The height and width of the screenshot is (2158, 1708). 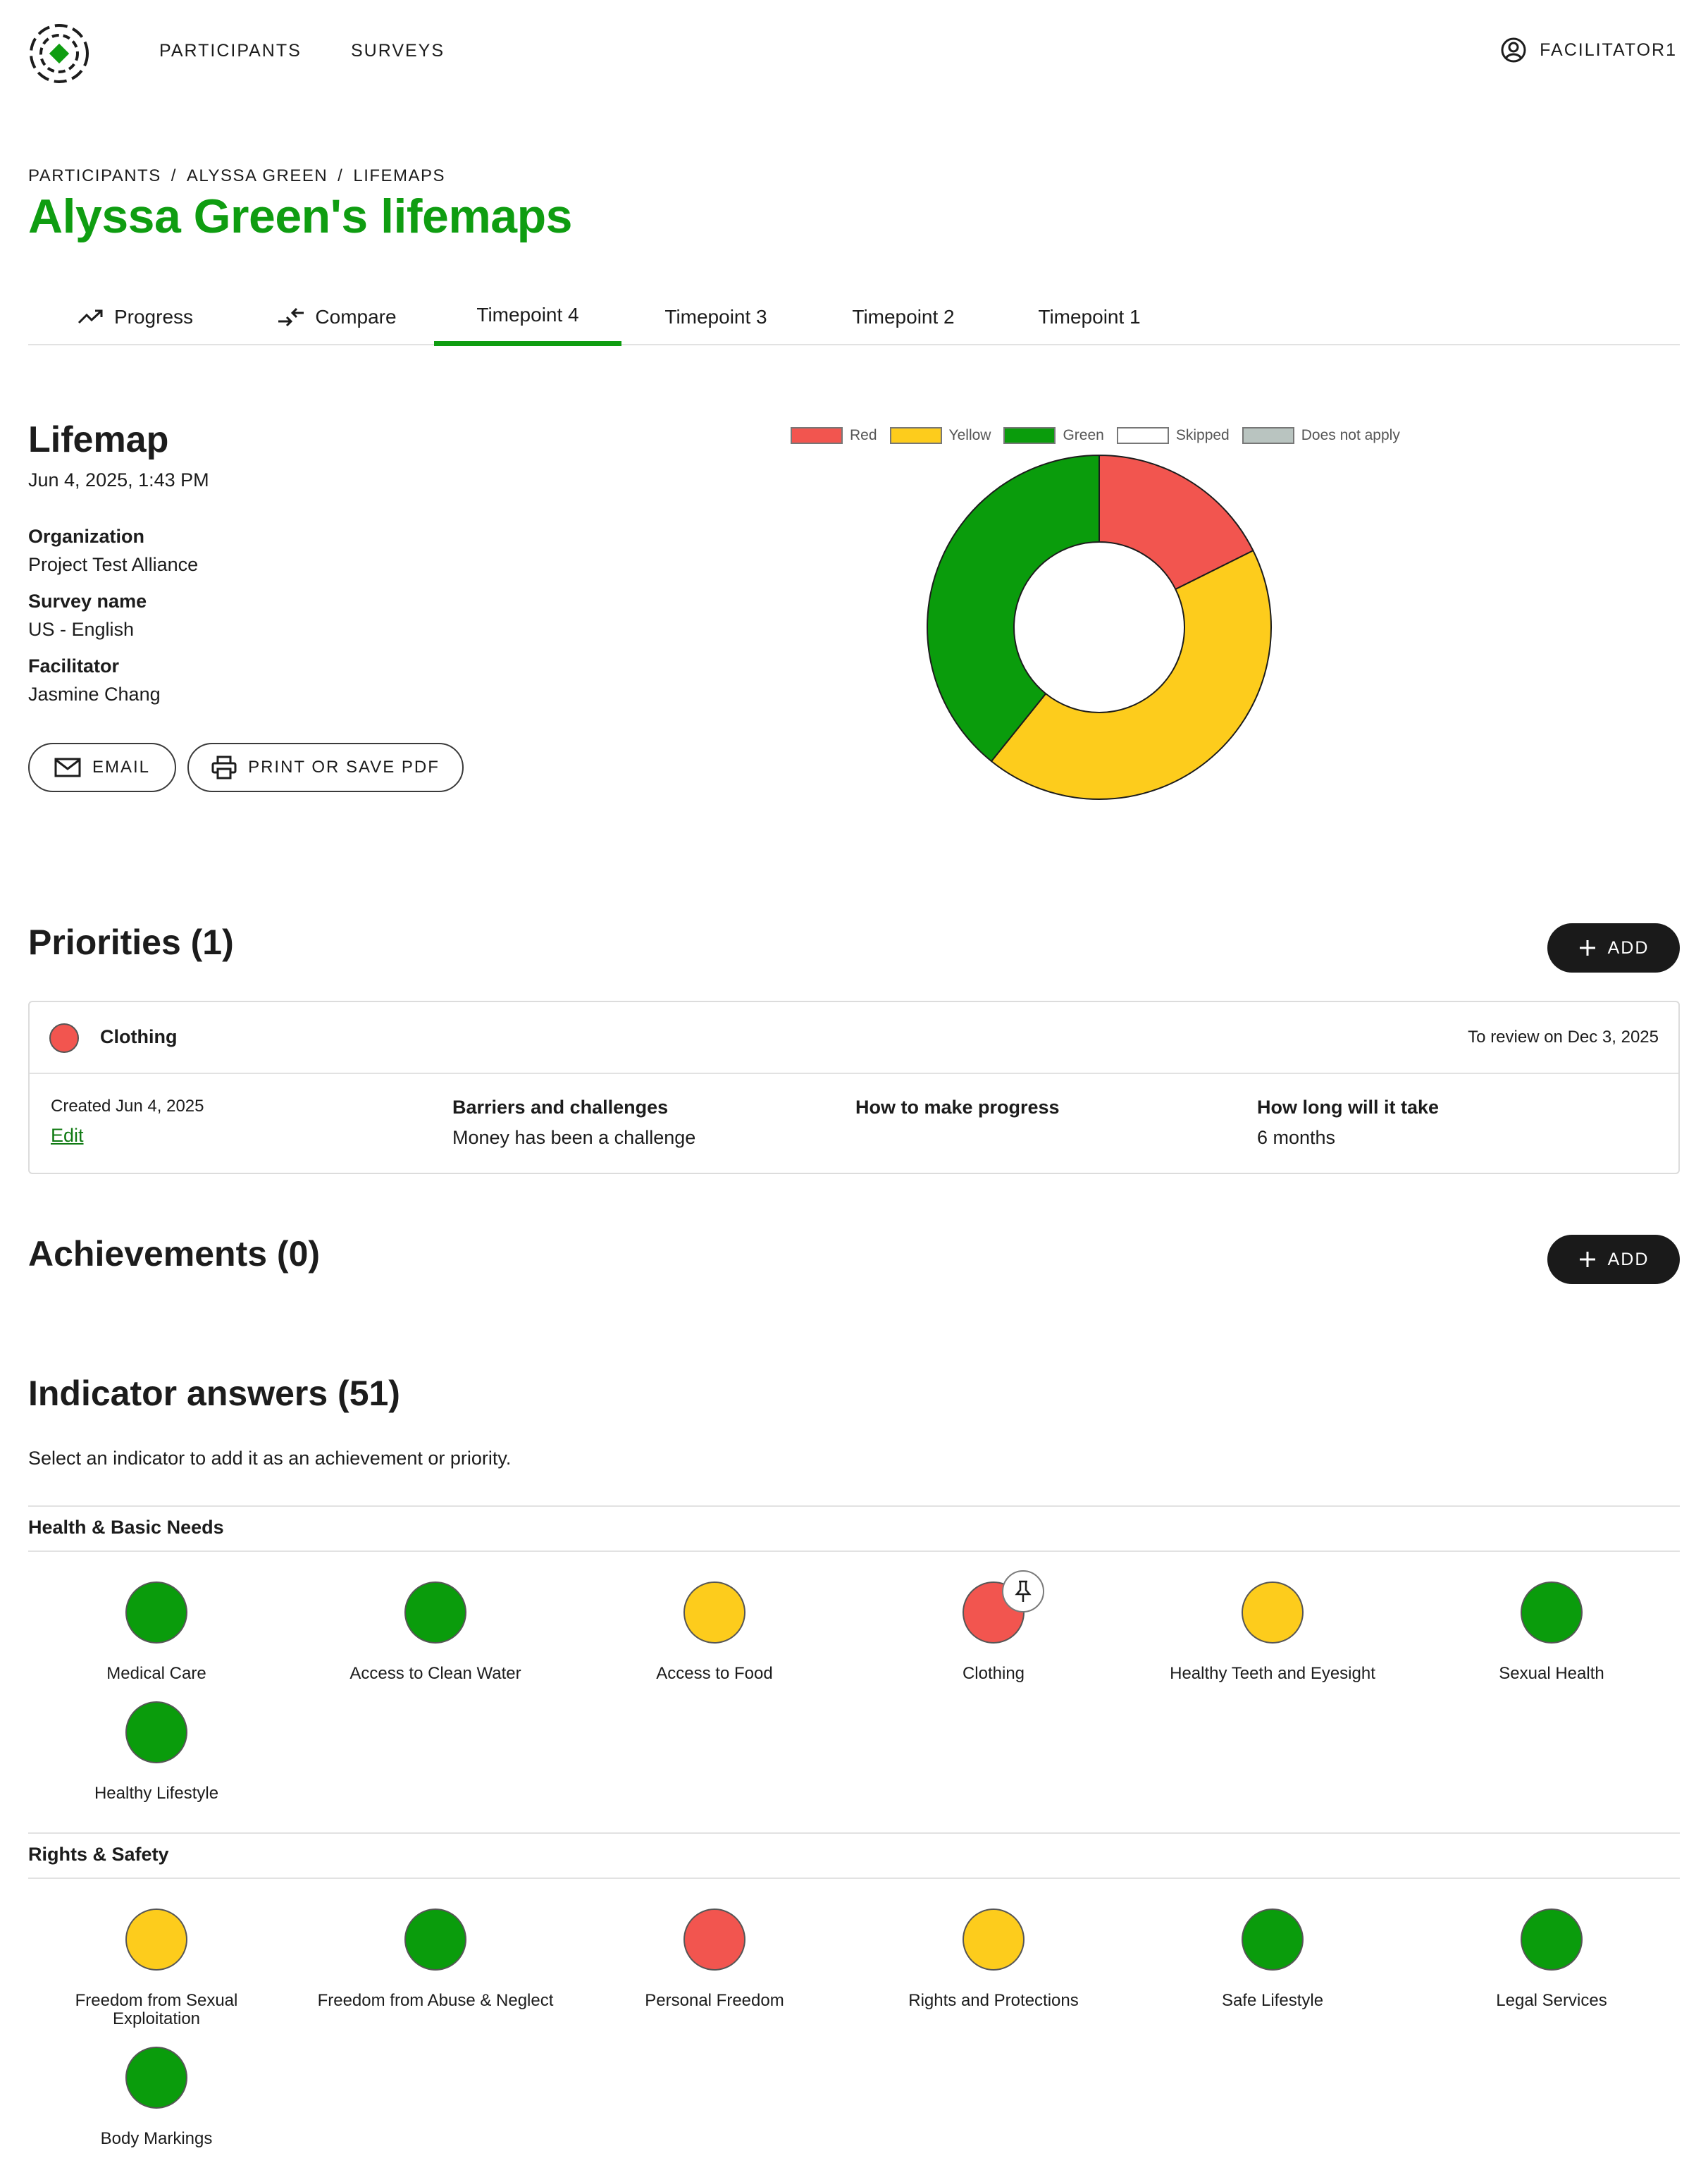 What do you see at coordinates (59, 54) in the screenshot?
I see `logo-icon` at bounding box center [59, 54].